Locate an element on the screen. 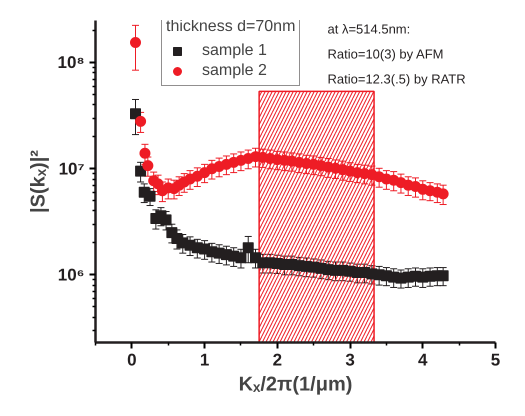 This screenshot has width=525, height=416. y-axis-title: |S(kₓ)|² is located at coordinates (39, 181).